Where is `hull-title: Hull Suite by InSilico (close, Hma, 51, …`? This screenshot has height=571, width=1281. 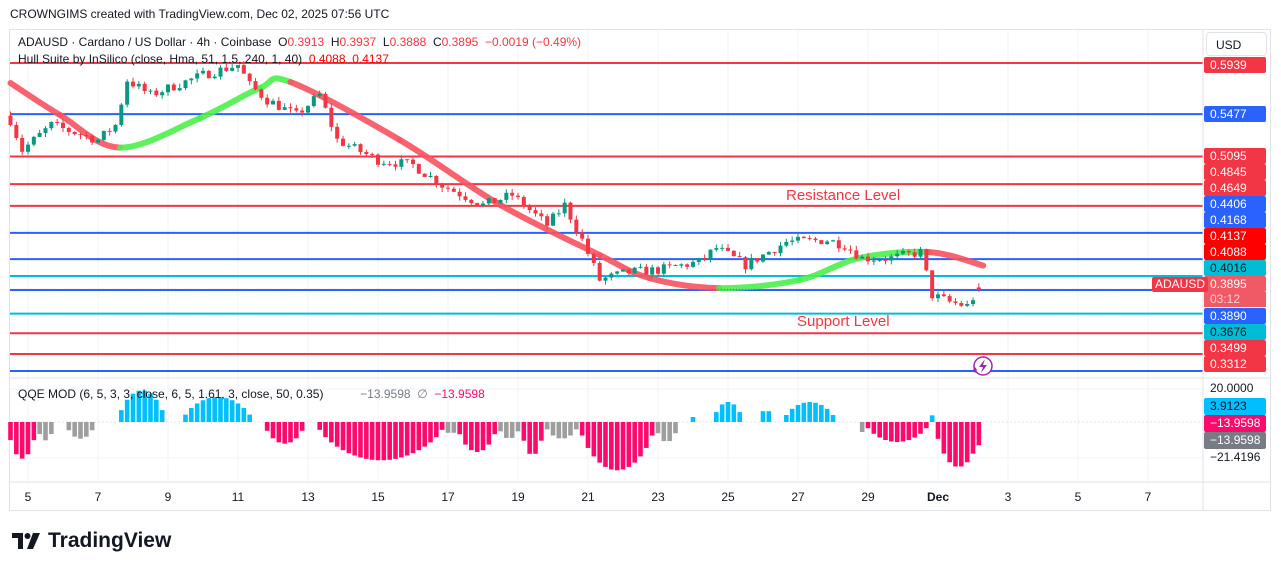 hull-title: Hull Suite by InSilico (close, Hma, 51, … is located at coordinates (160, 59).